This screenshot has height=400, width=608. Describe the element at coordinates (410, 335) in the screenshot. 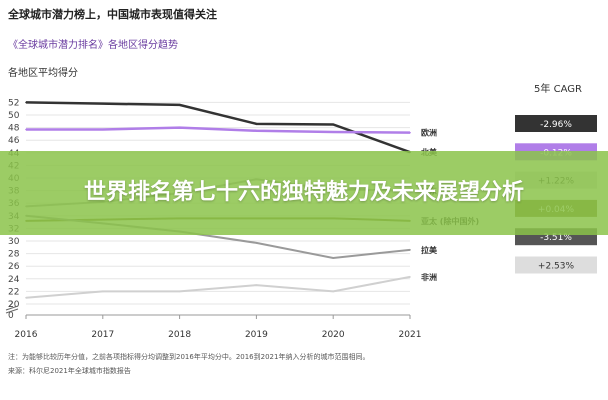

I see `x-tick-label: 2021` at that location.